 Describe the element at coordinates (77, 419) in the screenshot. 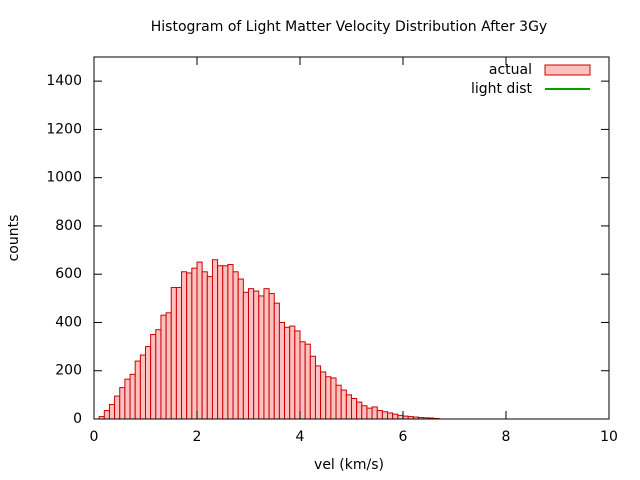

I see `y-tick-label: 0` at that location.